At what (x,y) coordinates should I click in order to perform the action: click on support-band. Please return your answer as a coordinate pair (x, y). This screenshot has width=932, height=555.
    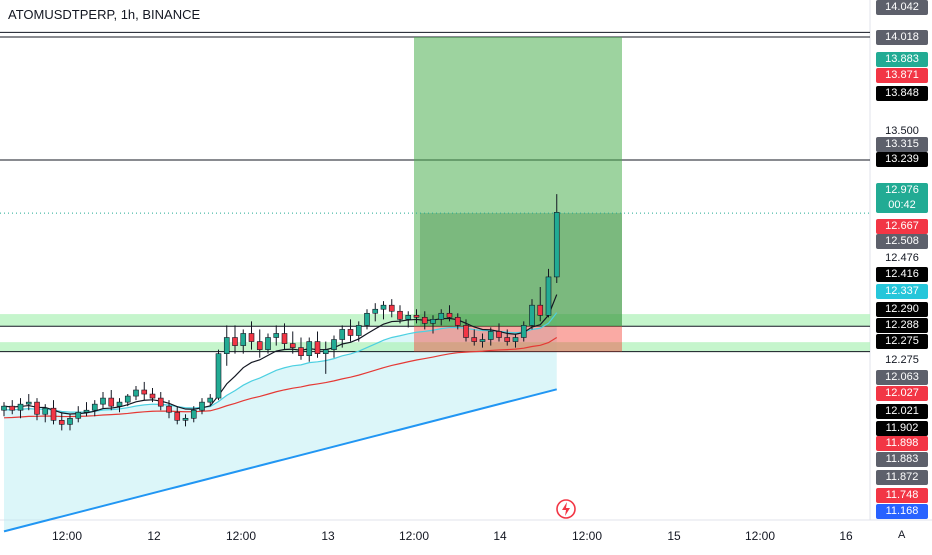
    Looking at the image, I should click on (435, 347).